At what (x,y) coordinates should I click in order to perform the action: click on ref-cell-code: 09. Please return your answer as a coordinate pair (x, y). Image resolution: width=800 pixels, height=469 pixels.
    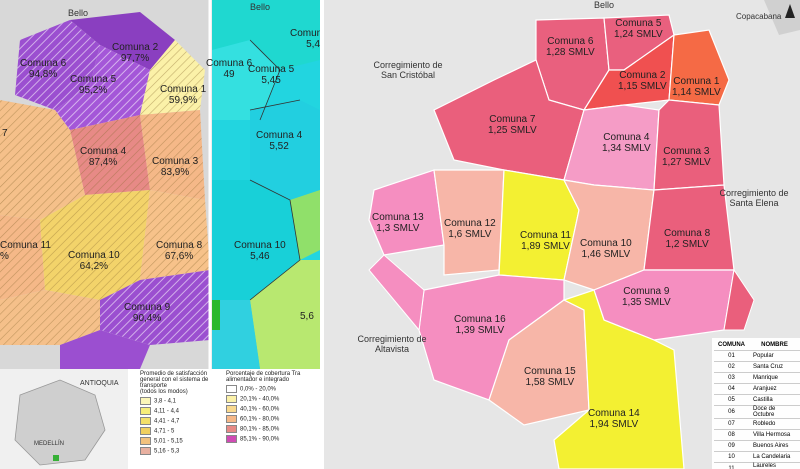
    Looking at the image, I should click on (731, 446).